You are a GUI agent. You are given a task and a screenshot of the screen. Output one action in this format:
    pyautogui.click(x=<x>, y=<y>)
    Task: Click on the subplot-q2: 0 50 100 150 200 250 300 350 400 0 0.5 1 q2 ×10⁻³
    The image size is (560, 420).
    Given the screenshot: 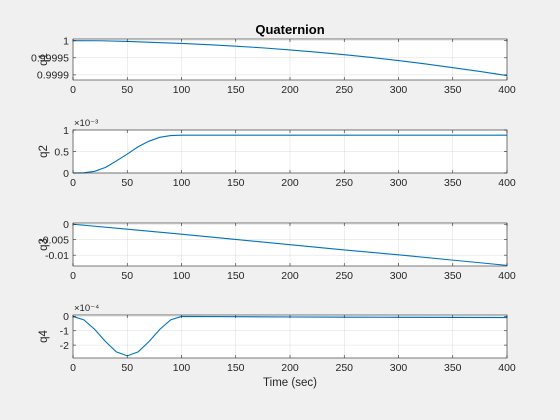 What is the action you would take?
    pyautogui.click(x=277, y=153)
    